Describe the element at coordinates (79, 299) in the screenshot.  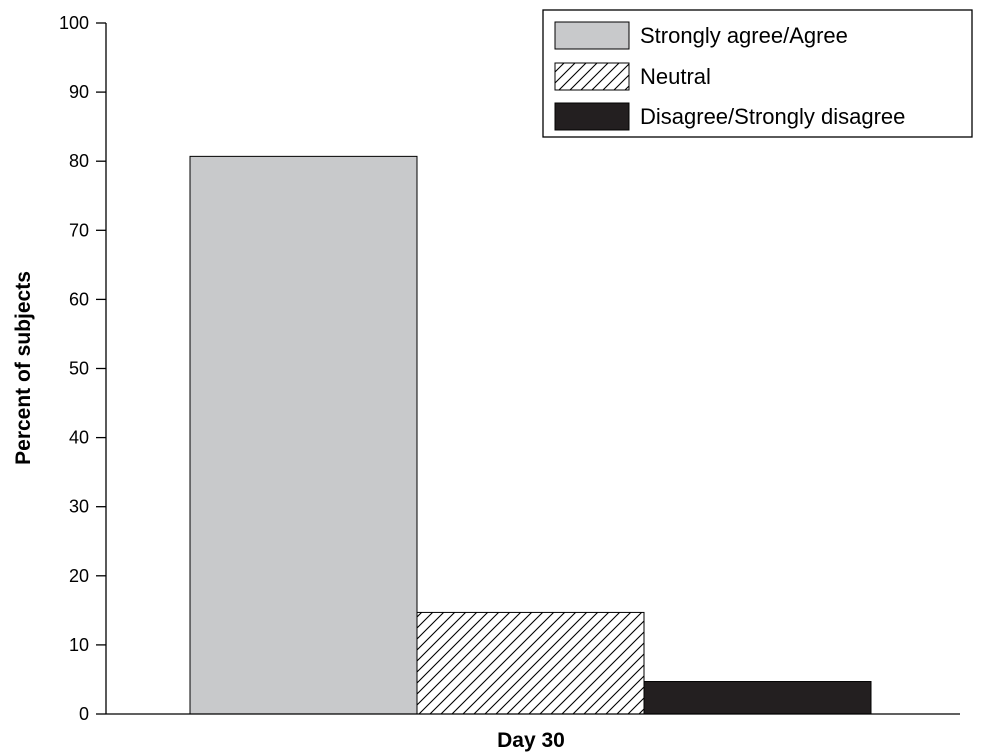
I see `y-tick-label: 60` at that location.